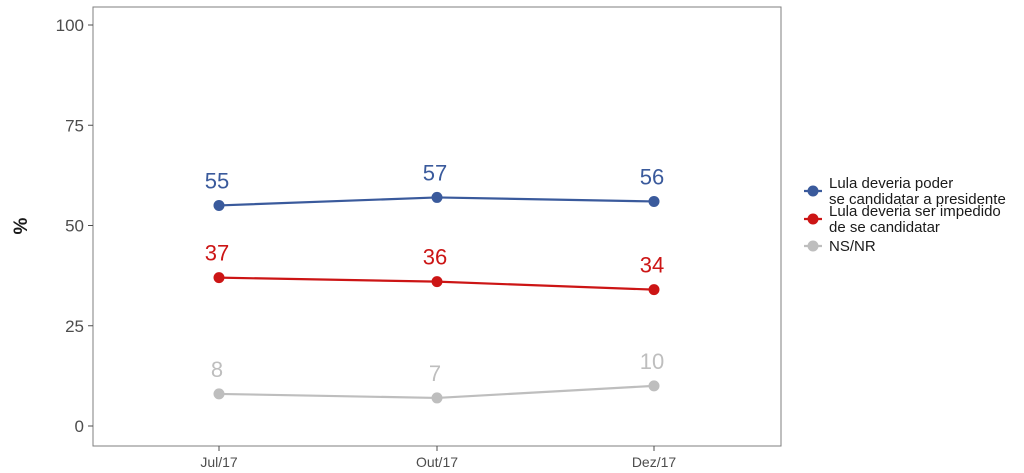  I want to click on legend-label: NS/NR, so click(852, 246).